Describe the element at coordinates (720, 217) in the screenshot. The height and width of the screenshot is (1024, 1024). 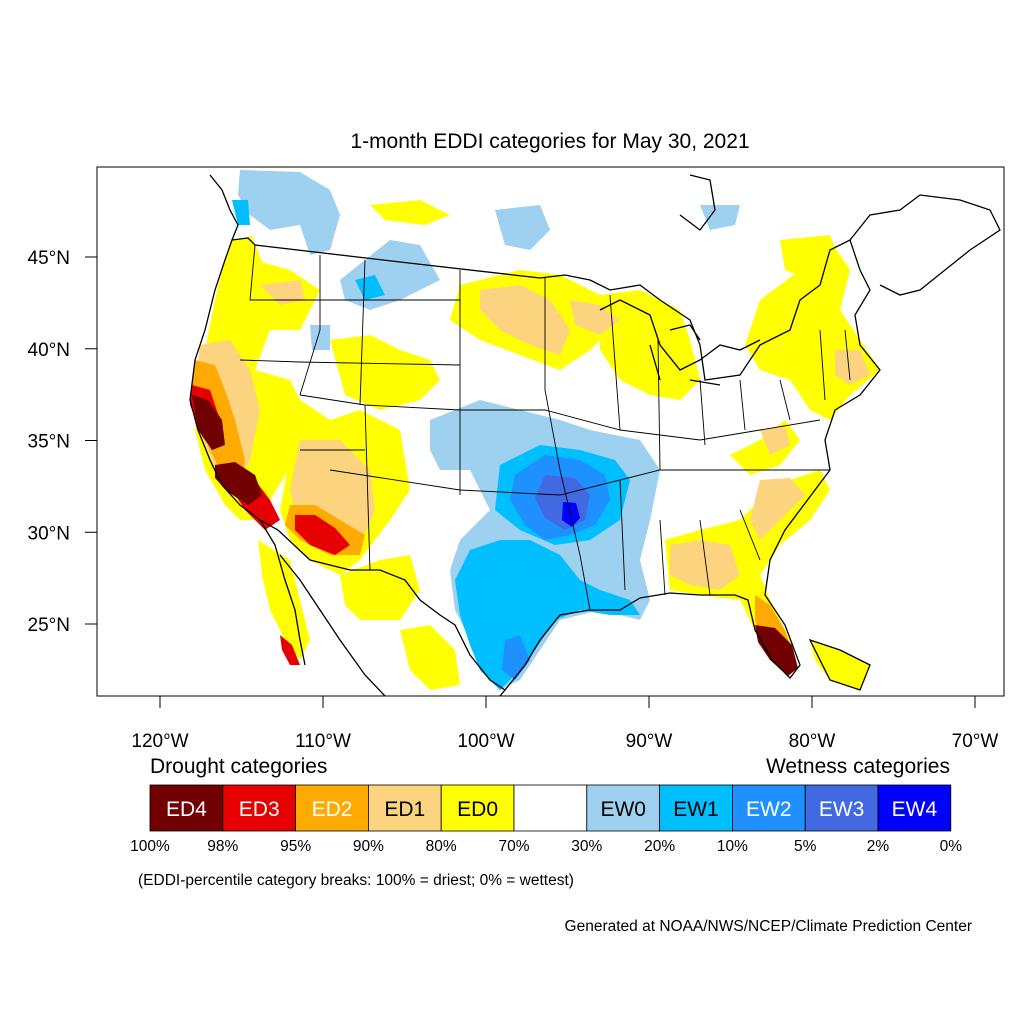
I see `region-ew0-quebec` at that location.